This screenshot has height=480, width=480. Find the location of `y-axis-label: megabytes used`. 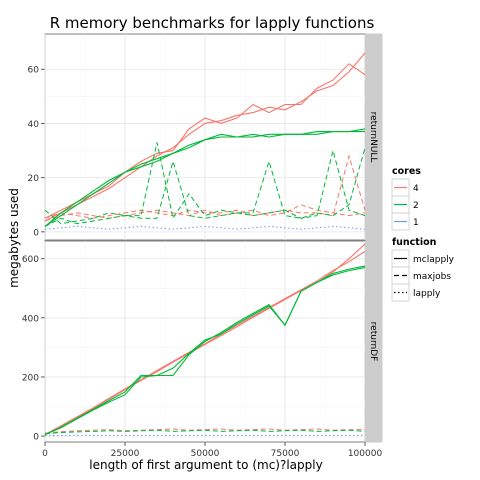

y-axis-label: megabytes used is located at coordinates (14, 238).